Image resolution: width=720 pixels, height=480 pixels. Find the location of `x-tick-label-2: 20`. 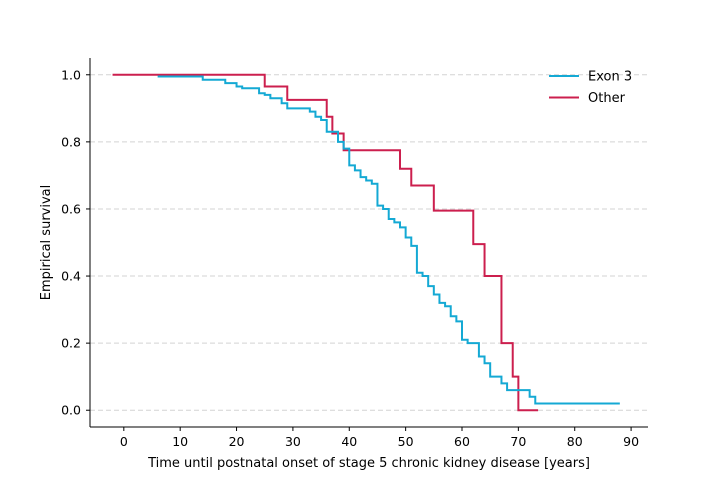

x-tick-label-2: 20 is located at coordinates (237, 441).